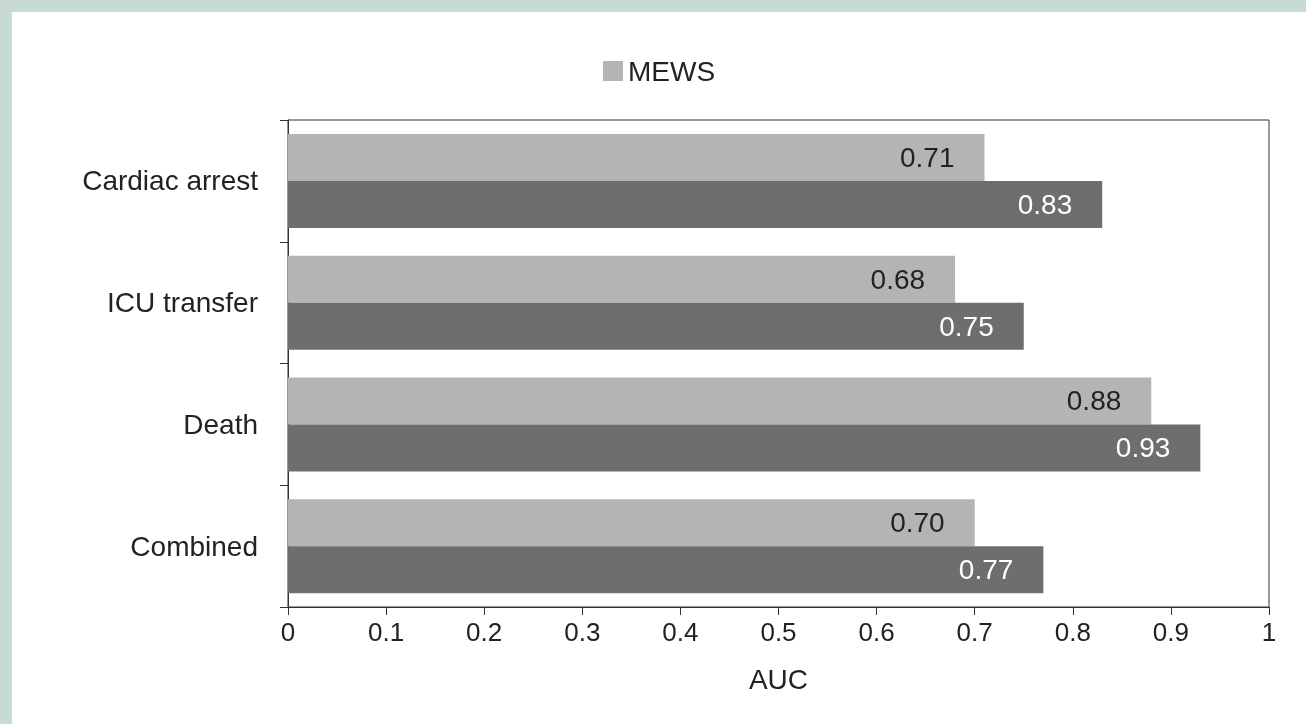 This screenshot has height=724, width=1306. What do you see at coordinates (966, 326) in the screenshot?
I see `data-label: 0.75` at bounding box center [966, 326].